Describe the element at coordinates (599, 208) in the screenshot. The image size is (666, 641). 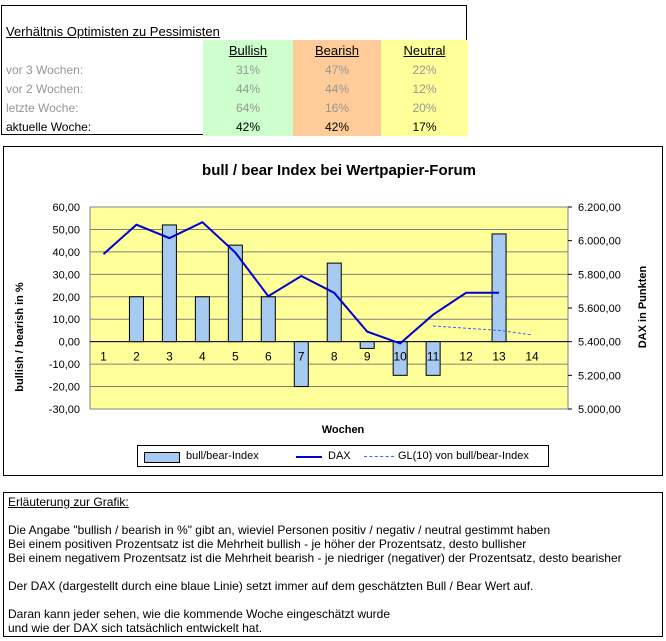
I see `y2-tick-label: 6.200,00` at that location.